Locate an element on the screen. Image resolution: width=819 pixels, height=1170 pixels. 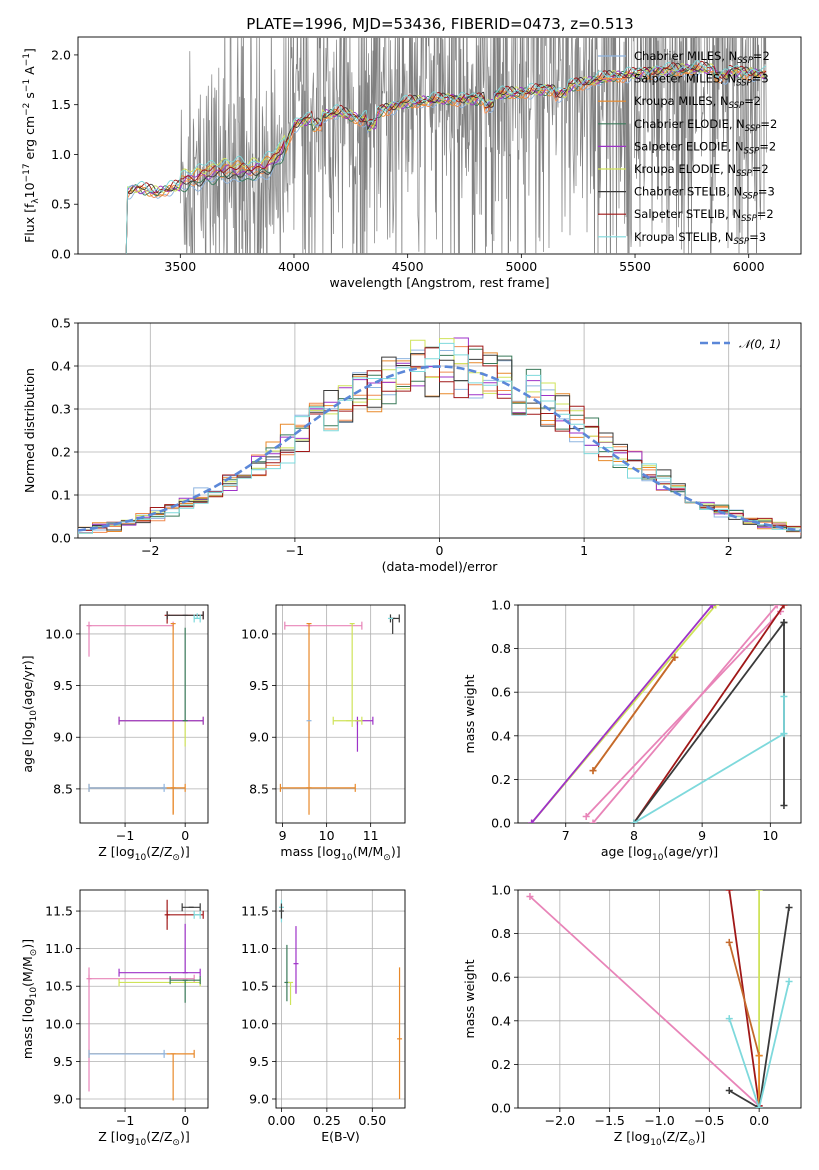
massweight-vs-age-ylabel: mass weight is located at coordinates (469, 713).